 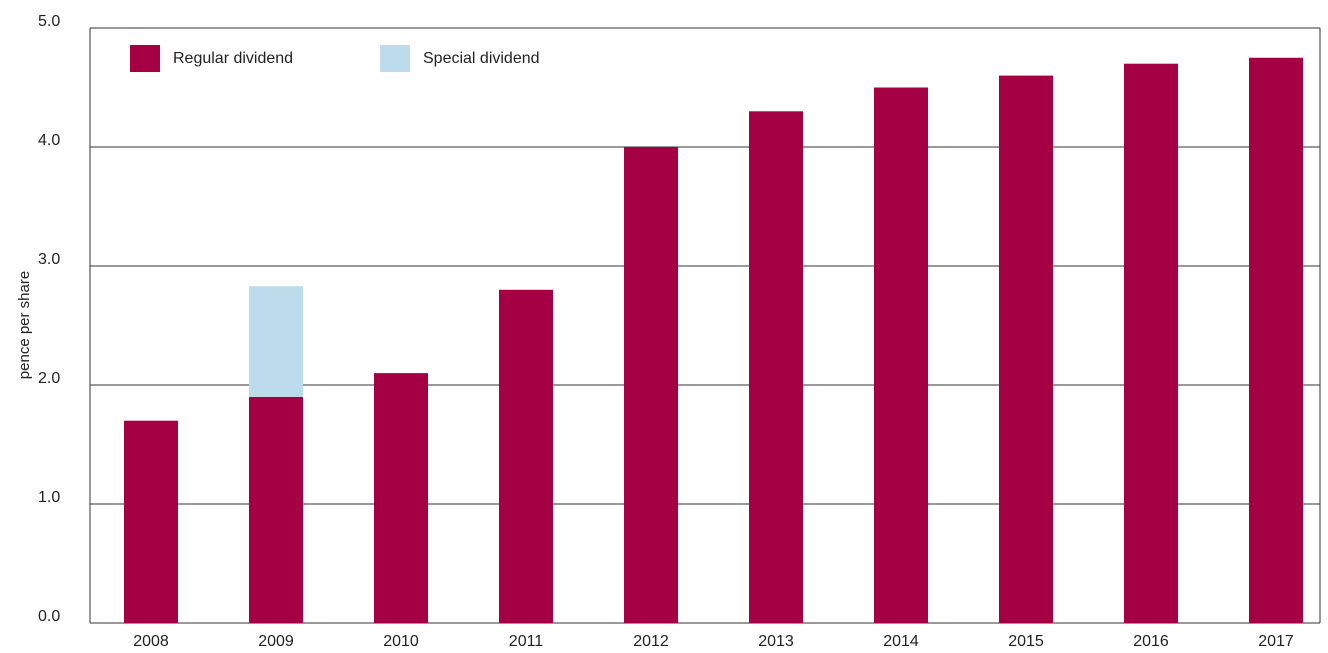 I want to click on x-tick-label: 2017, so click(x=1276, y=641).